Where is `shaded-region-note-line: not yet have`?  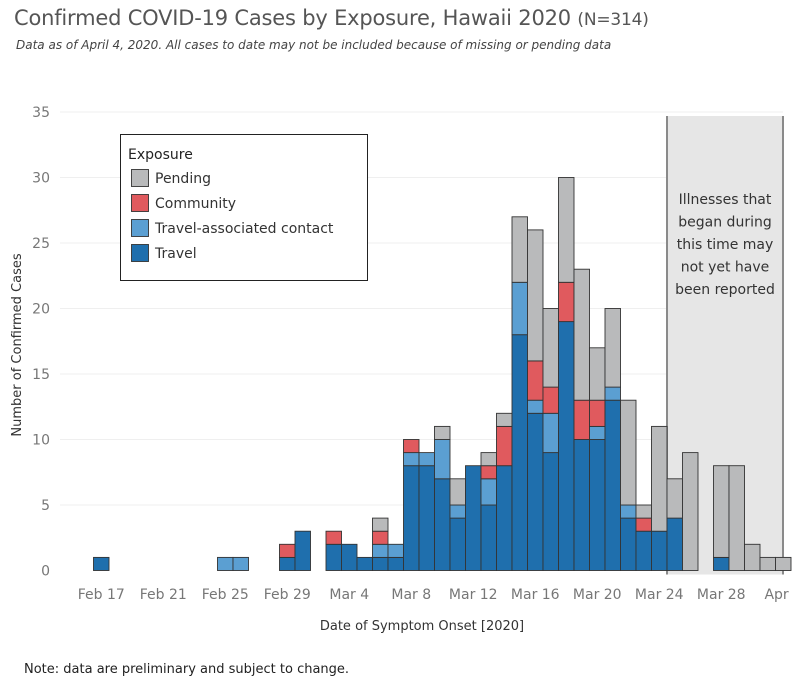
shaded-region-note-line: not yet have is located at coordinates (725, 268).